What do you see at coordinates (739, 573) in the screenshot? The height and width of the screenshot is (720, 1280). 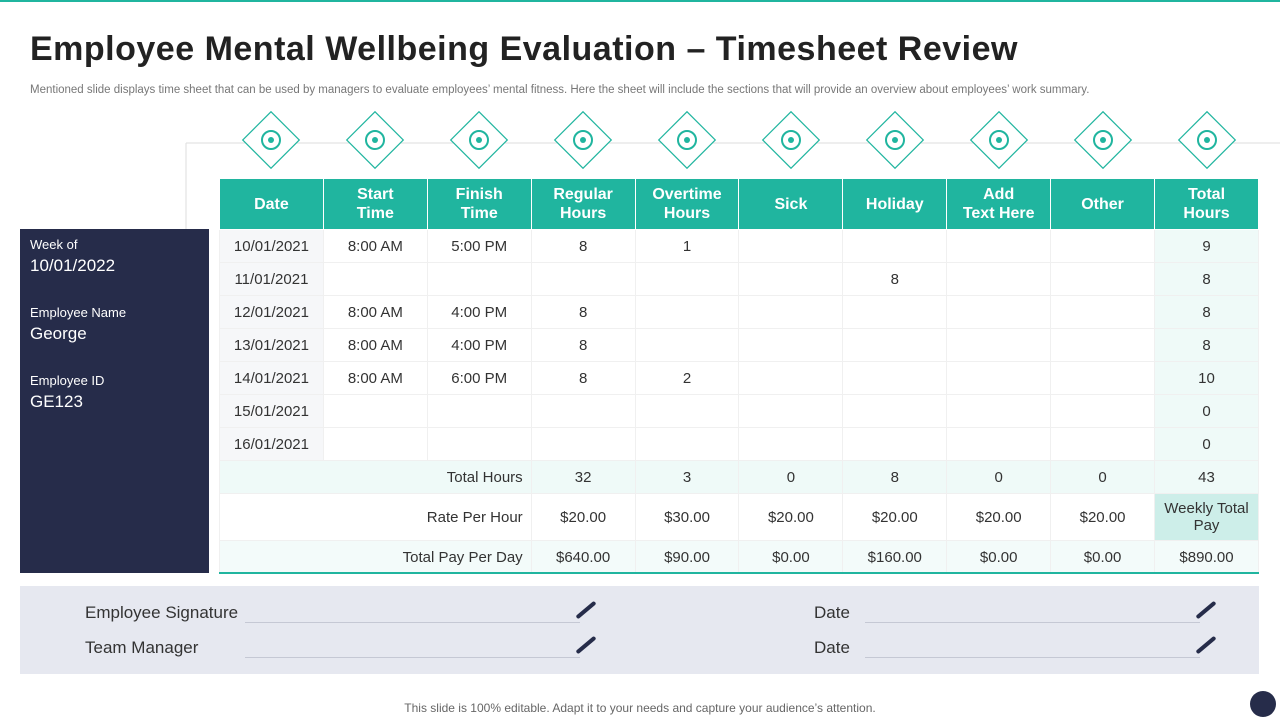 I see `table-rule` at bounding box center [739, 573].